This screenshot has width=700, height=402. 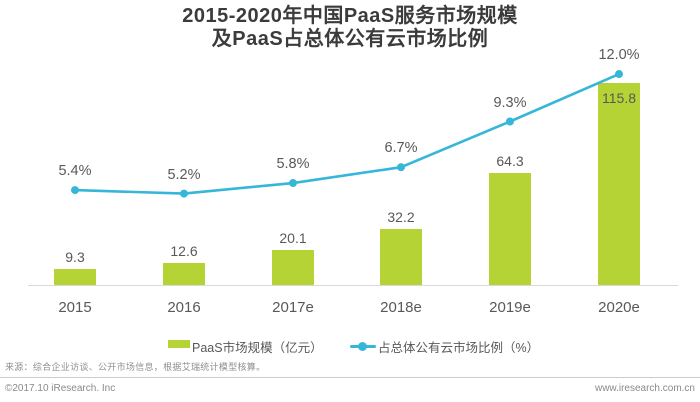 What do you see at coordinates (60, 388) in the screenshot?
I see `copyright-text: ©2017.10 iResearch. Inc` at bounding box center [60, 388].